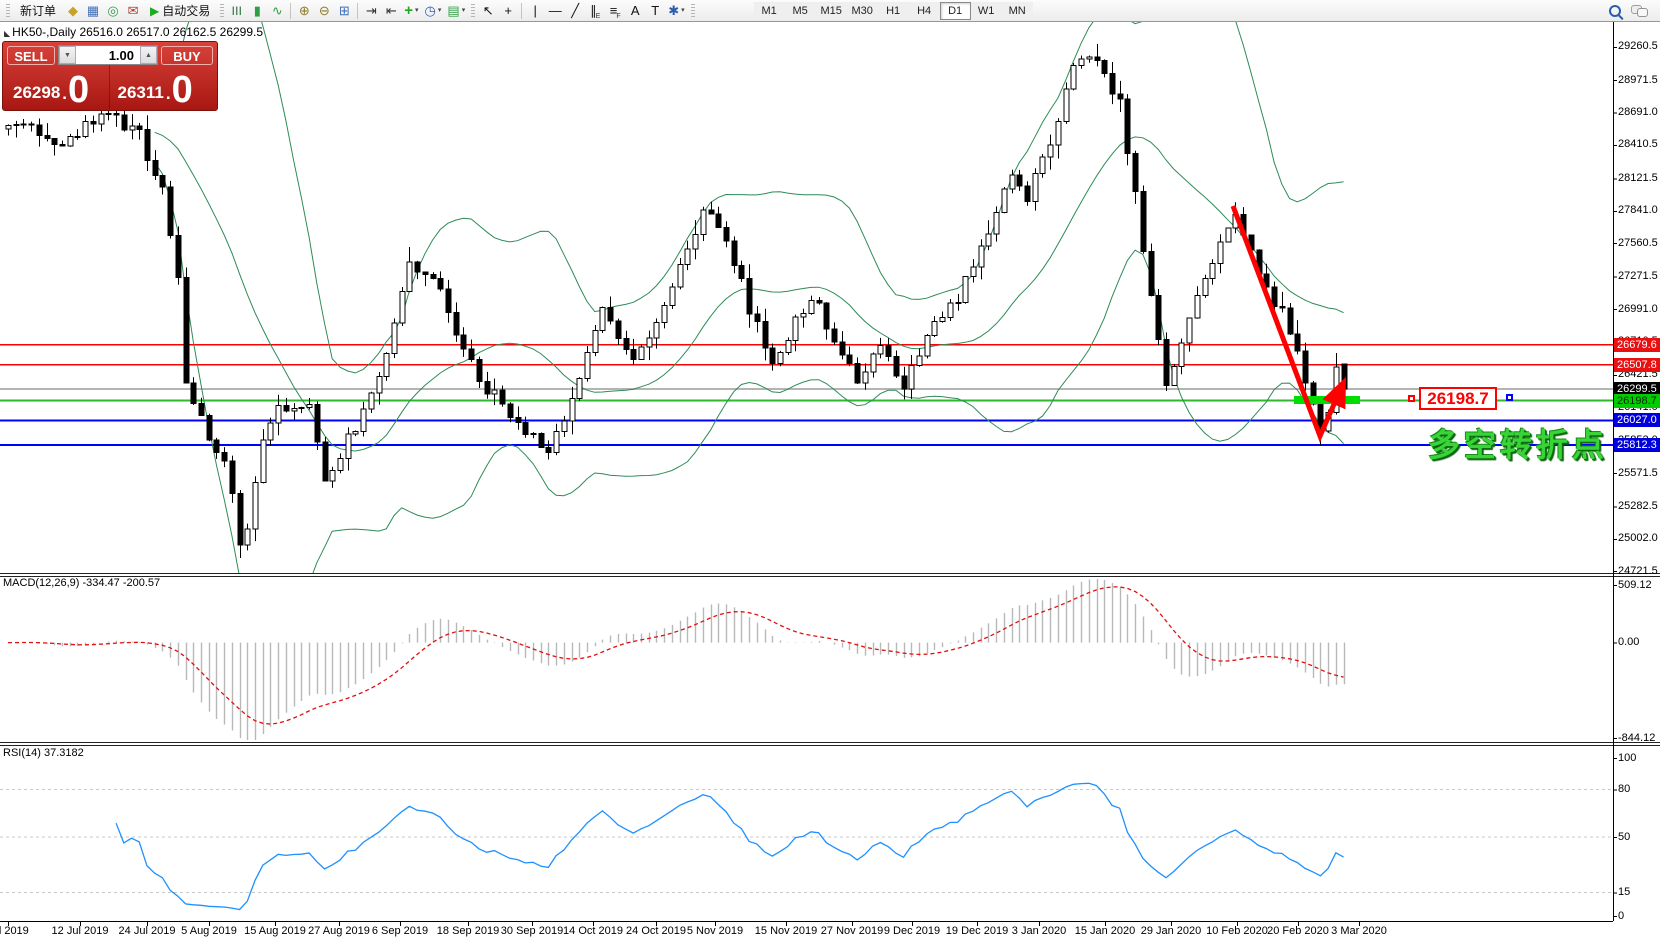  I want to click on price-axis-label: 27841.0, so click(1638, 210).